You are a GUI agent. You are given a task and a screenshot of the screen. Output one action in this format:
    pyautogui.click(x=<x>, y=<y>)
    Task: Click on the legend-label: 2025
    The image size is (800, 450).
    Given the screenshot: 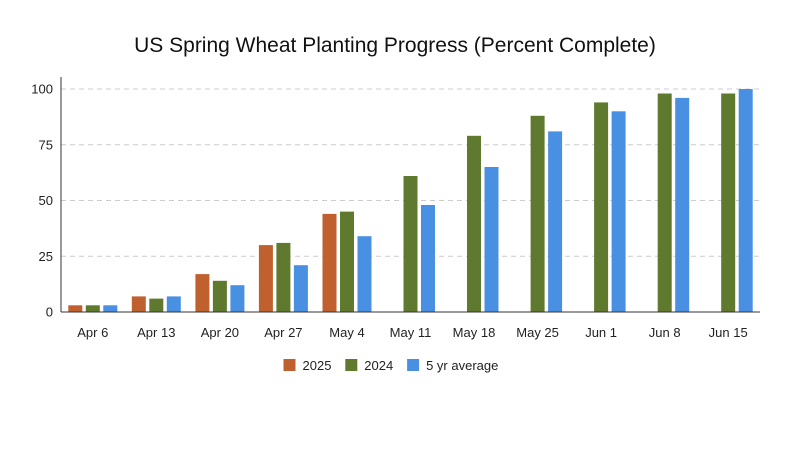 What is the action you would take?
    pyautogui.click(x=317, y=365)
    